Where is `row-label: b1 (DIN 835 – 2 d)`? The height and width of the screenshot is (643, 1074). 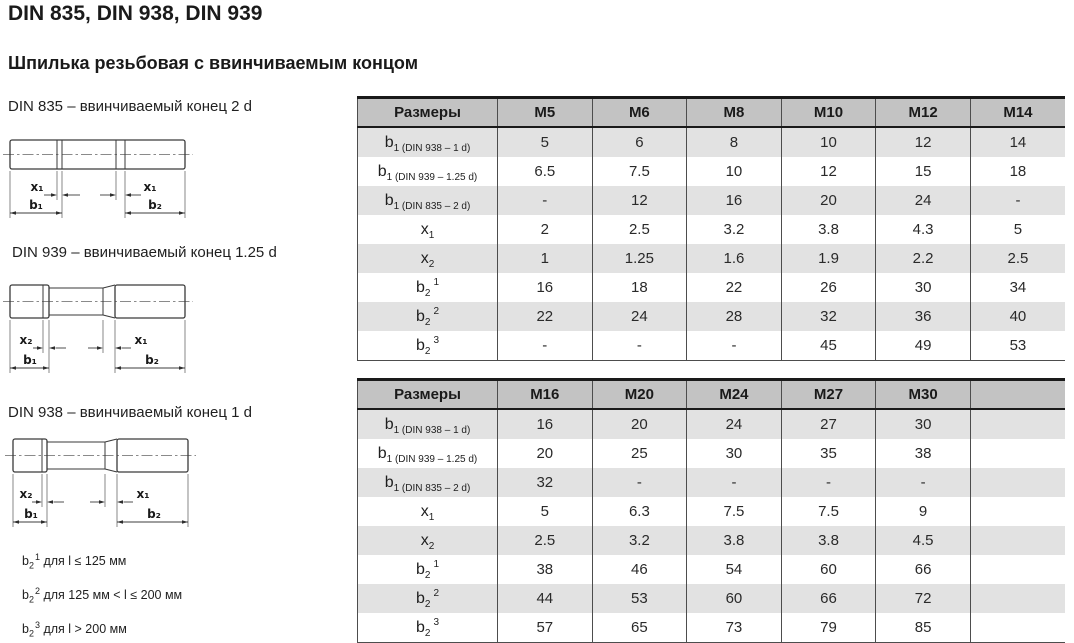
row-label: b1 (DIN 835 – 2 d) is located at coordinates (427, 482).